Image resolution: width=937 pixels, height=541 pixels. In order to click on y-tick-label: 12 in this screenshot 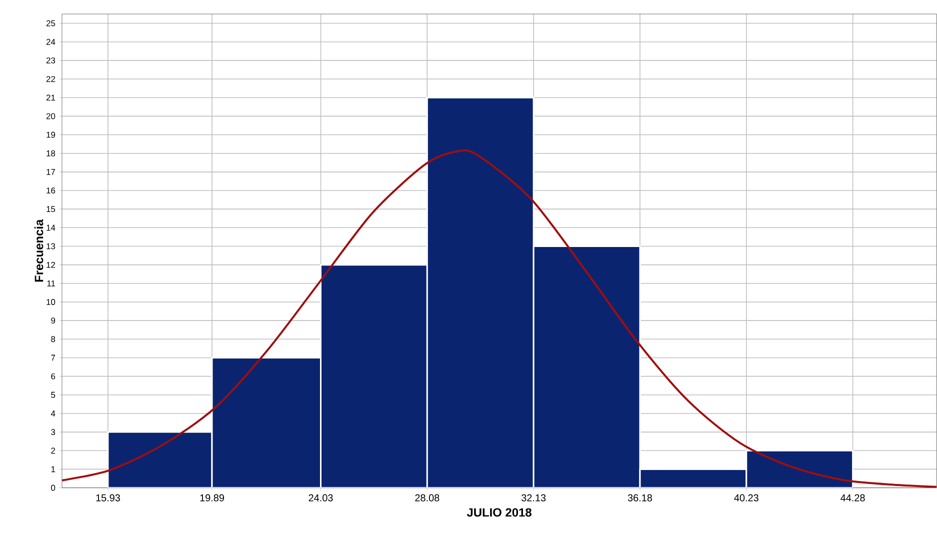, I will do `click(51, 265)`.